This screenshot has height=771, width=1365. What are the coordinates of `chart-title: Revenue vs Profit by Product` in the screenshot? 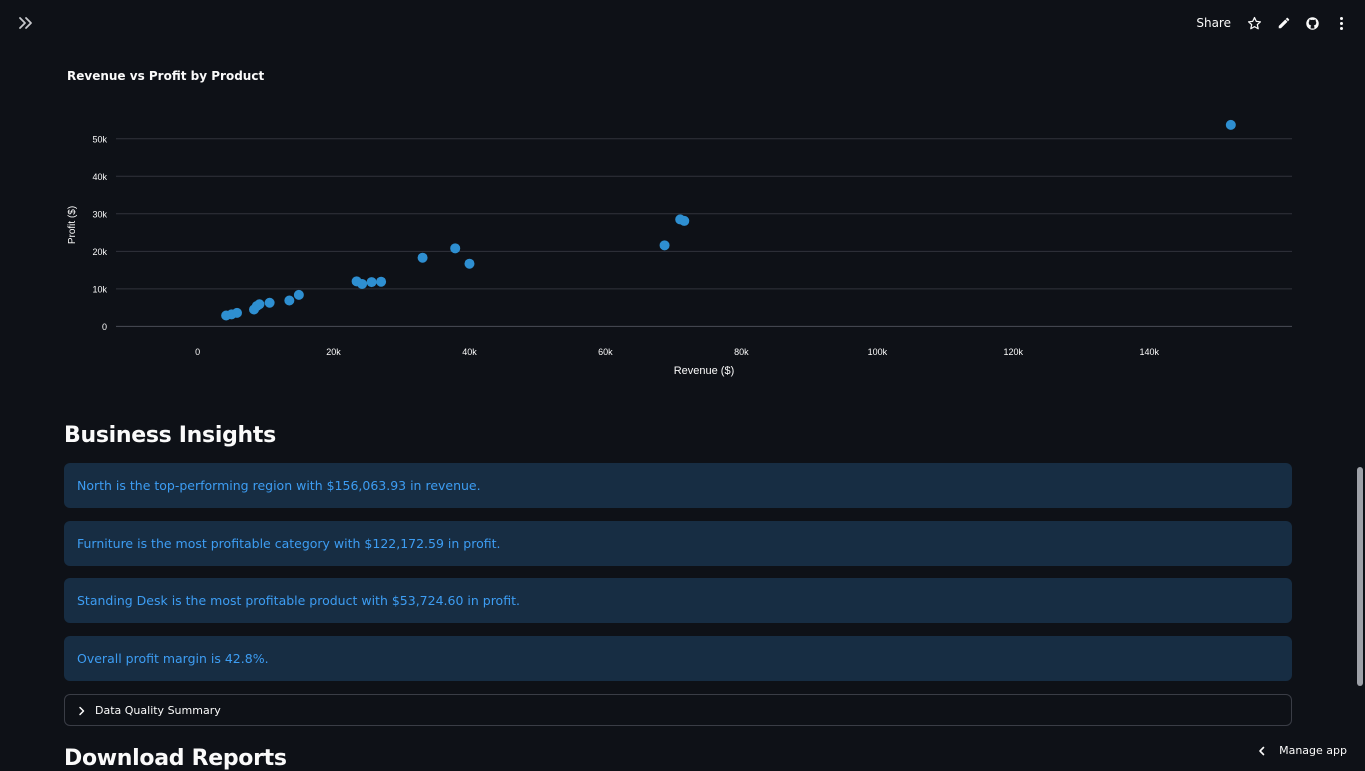 It's located at (165, 76).